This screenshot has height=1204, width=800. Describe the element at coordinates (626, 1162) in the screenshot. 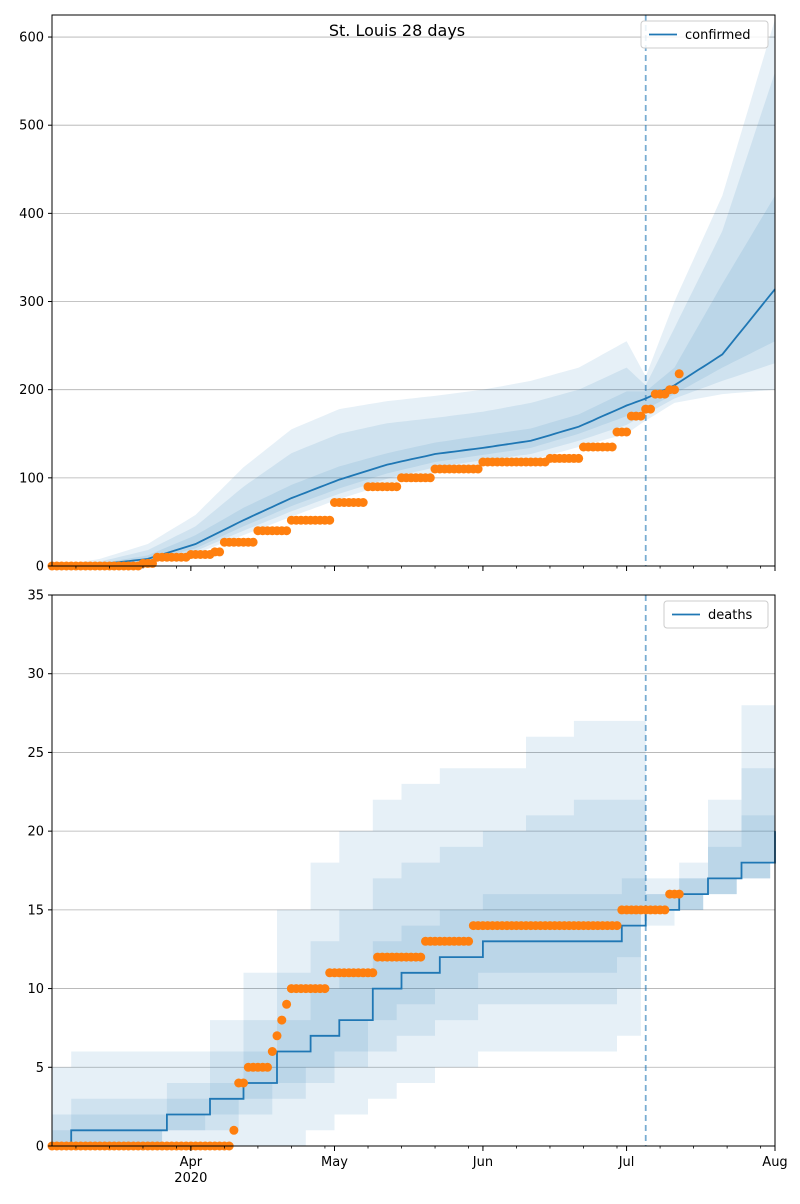

I see `x-tick-label: Jul` at that location.